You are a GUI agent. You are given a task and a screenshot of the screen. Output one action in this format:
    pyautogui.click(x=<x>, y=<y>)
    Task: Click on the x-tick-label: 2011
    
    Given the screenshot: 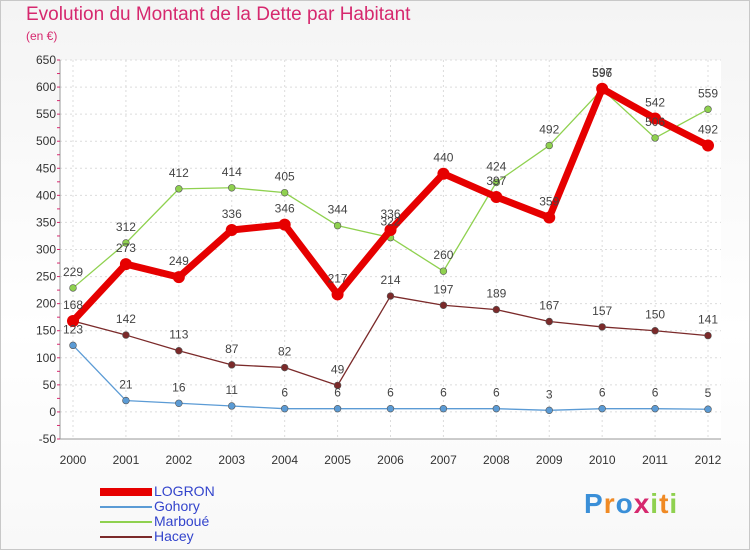 What is the action you would take?
    pyautogui.click(x=655, y=460)
    